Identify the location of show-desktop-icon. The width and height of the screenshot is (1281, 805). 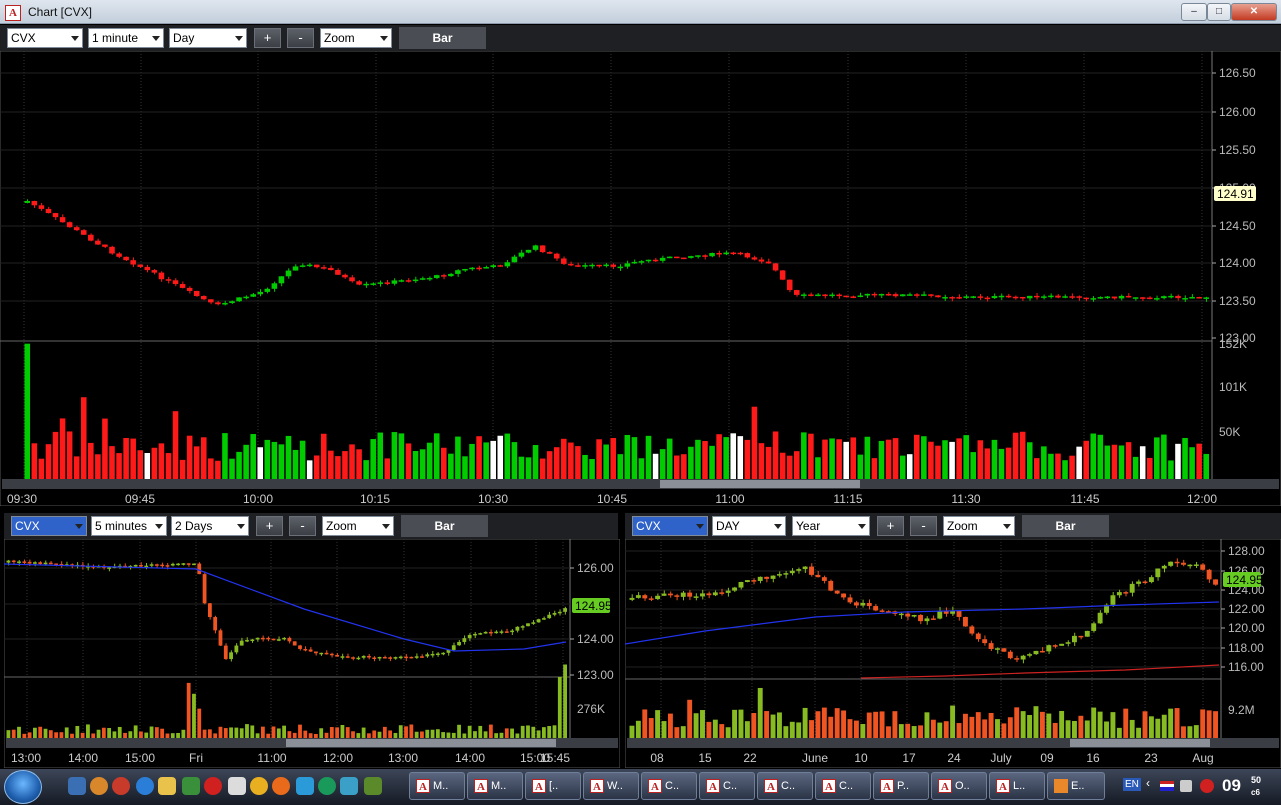
(77, 786).